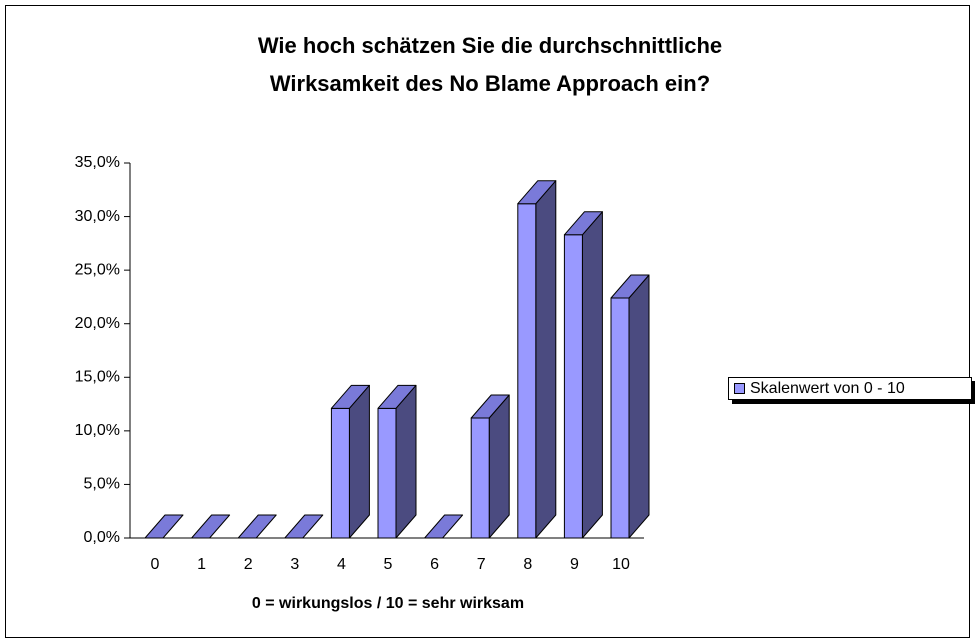 This screenshot has height=643, width=976. Describe the element at coordinates (102, 484) in the screenshot. I see `y-tick-label: 5,0%` at that location.